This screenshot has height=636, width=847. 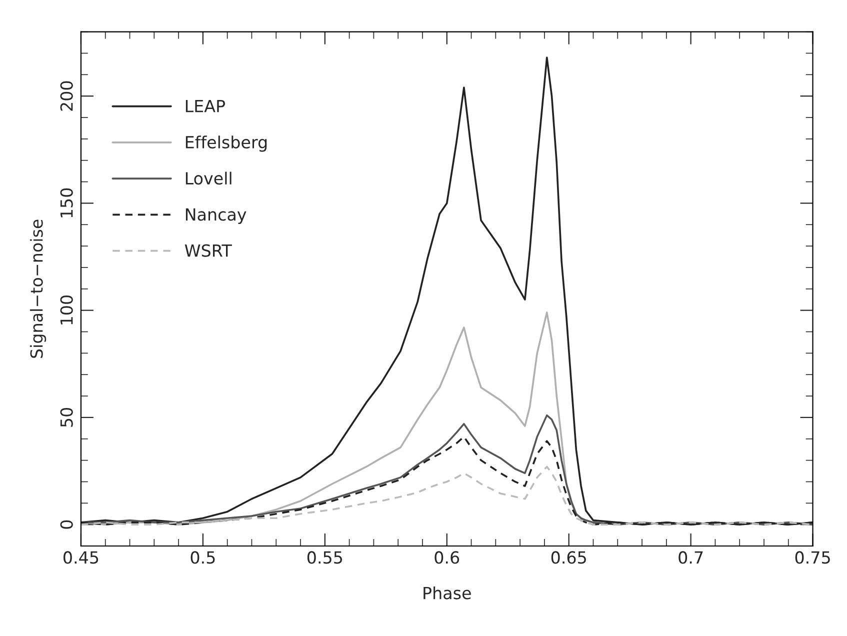 I want to click on x-tick-label: 0.55, so click(x=324, y=557).